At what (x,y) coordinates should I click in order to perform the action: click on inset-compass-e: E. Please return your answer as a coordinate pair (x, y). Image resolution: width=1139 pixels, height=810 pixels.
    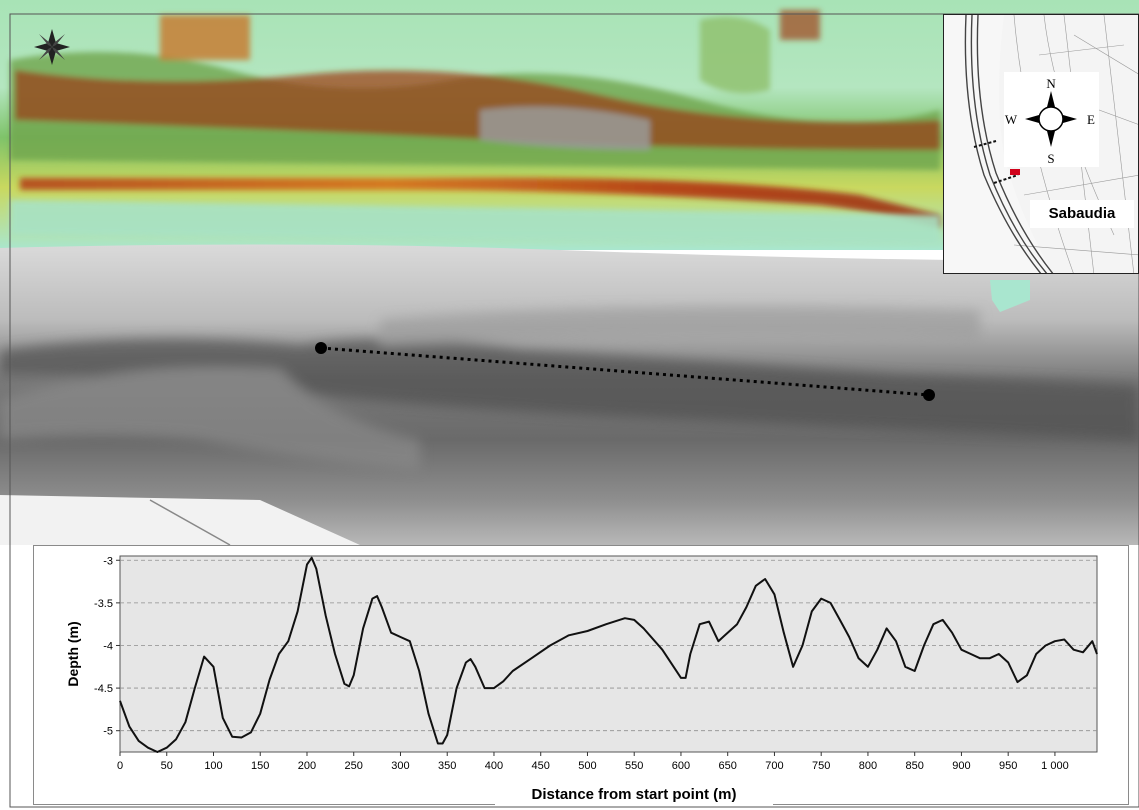
    Looking at the image, I should click on (1091, 119).